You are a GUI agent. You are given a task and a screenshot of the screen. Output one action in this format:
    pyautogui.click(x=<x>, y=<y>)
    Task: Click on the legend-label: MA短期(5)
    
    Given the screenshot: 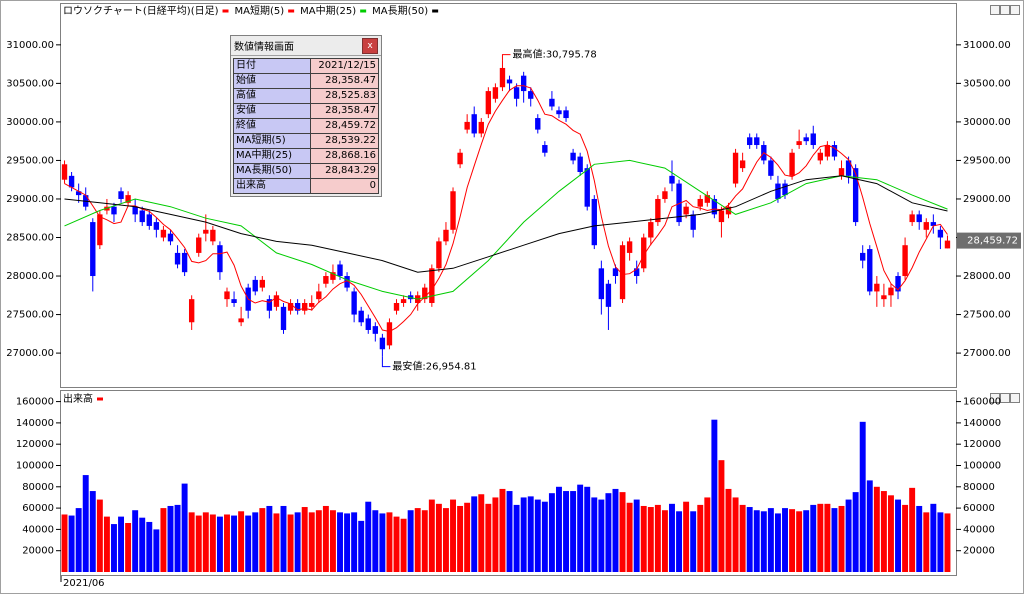 What is the action you would take?
    pyautogui.click(x=260, y=10)
    